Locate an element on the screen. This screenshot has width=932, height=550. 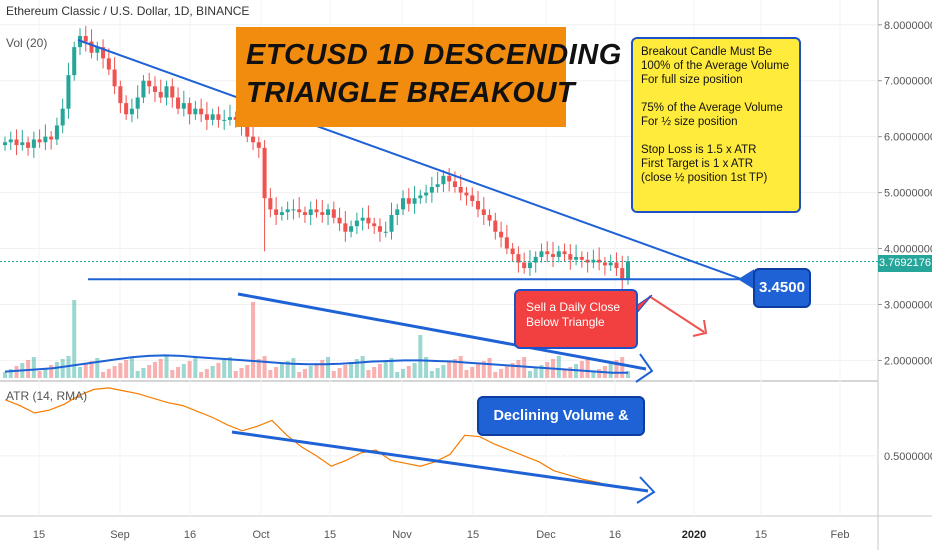
title-annotation: ETCUSD 1D DESCENDING TRIANGLE BREAKOUT is located at coordinates (428, 77).